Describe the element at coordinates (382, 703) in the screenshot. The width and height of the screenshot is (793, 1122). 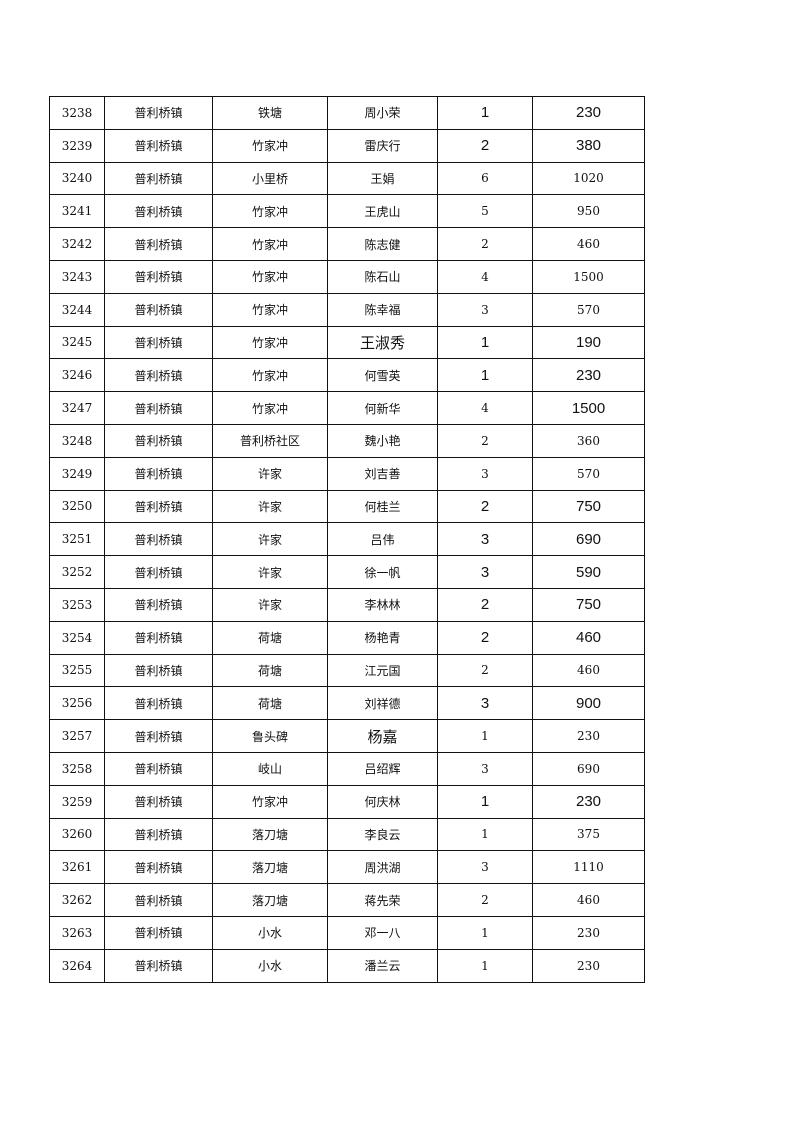
I see `name-cell: 刘祥德` at that location.